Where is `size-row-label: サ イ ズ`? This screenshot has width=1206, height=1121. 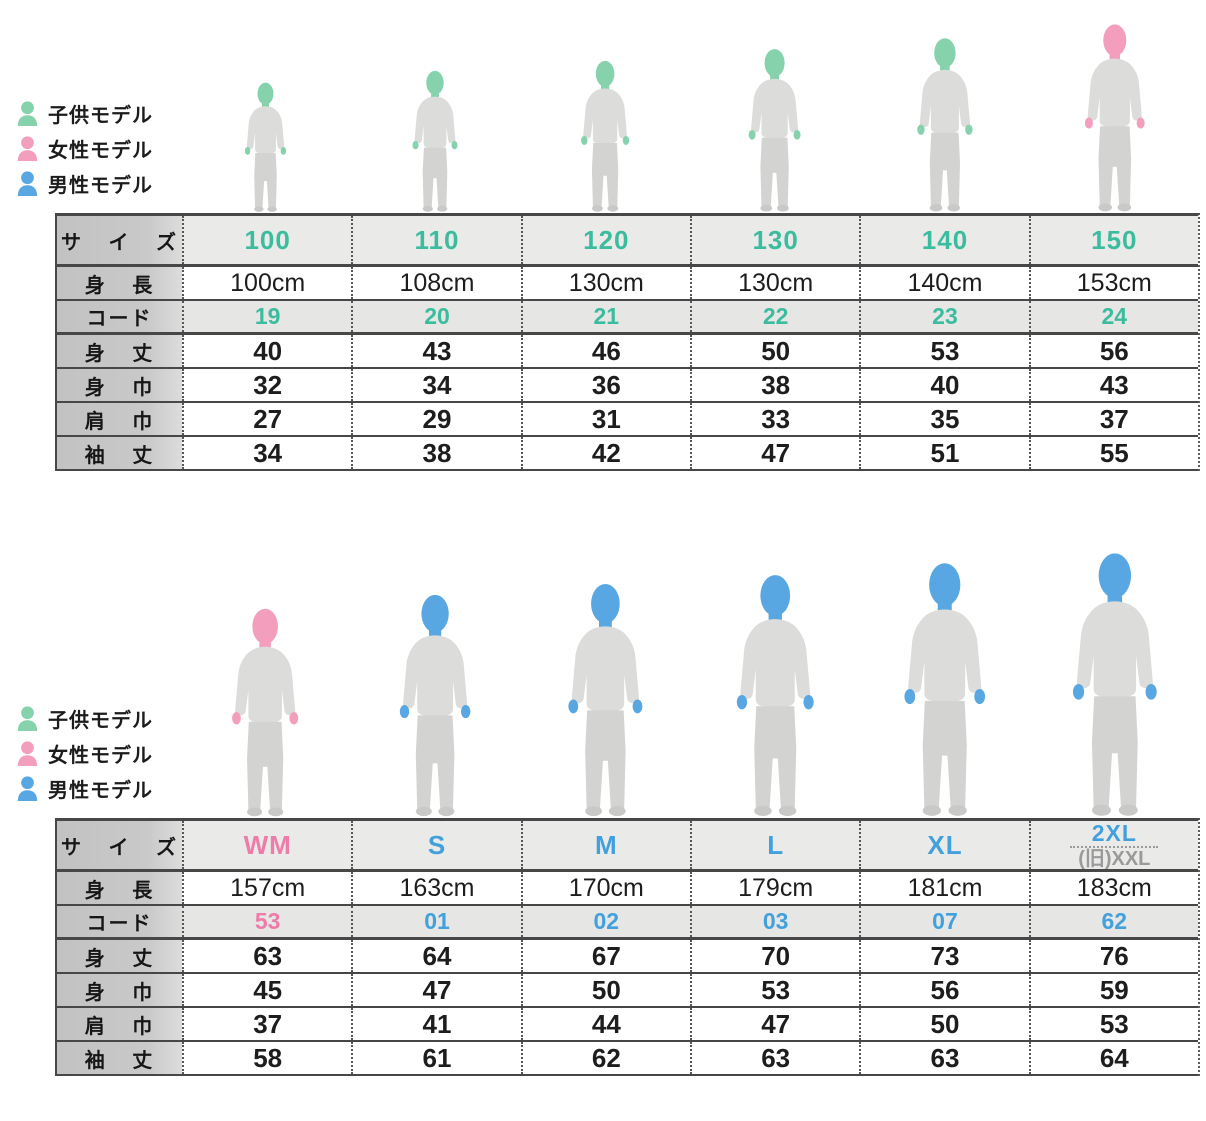
size-row-label: サ イ ズ is located at coordinates (119, 240).